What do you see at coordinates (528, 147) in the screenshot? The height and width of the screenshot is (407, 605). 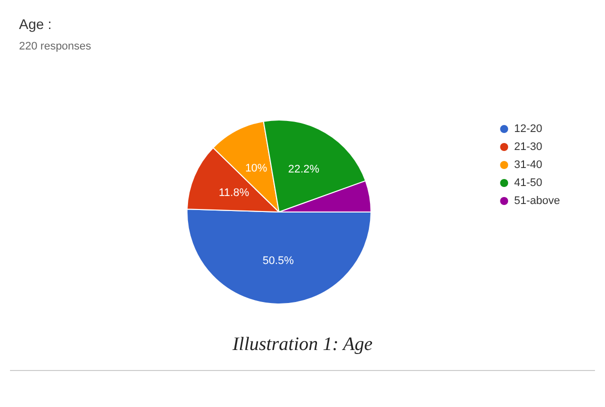 I see `legend-label: 21-30` at bounding box center [528, 147].